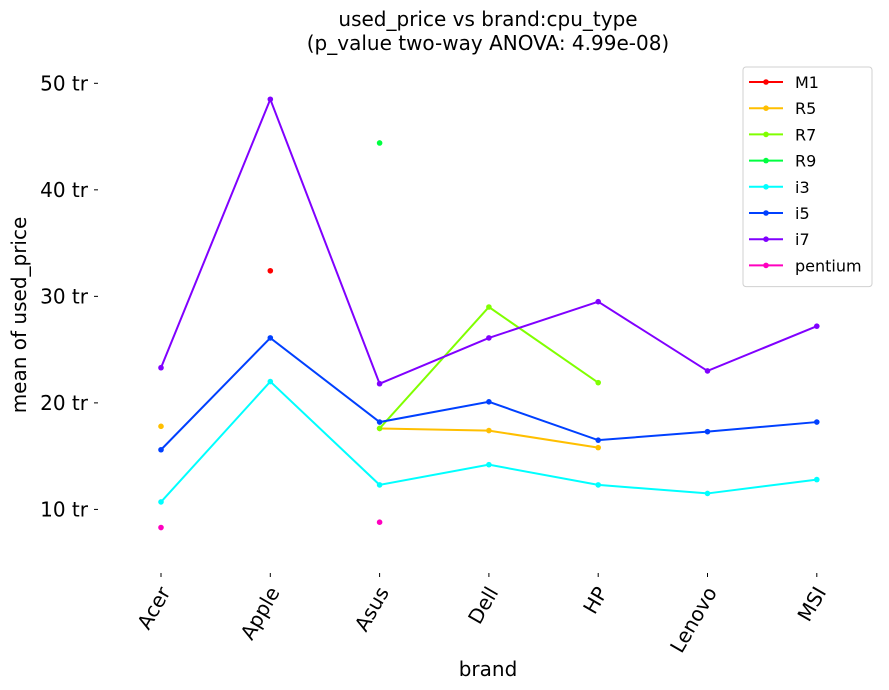 The image size is (889, 690). What do you see at coordinates (817, 326) in the screenshot?
I see `point-i7-MSI` at bounding box center [817, 326].